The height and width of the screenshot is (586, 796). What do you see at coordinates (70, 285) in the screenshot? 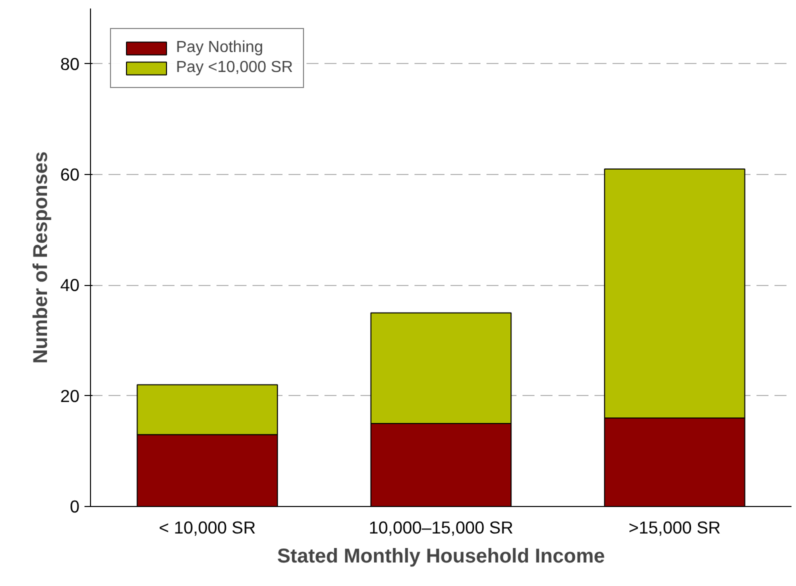
I see `y-tick-label: 40` at bounding box center [70, 285].